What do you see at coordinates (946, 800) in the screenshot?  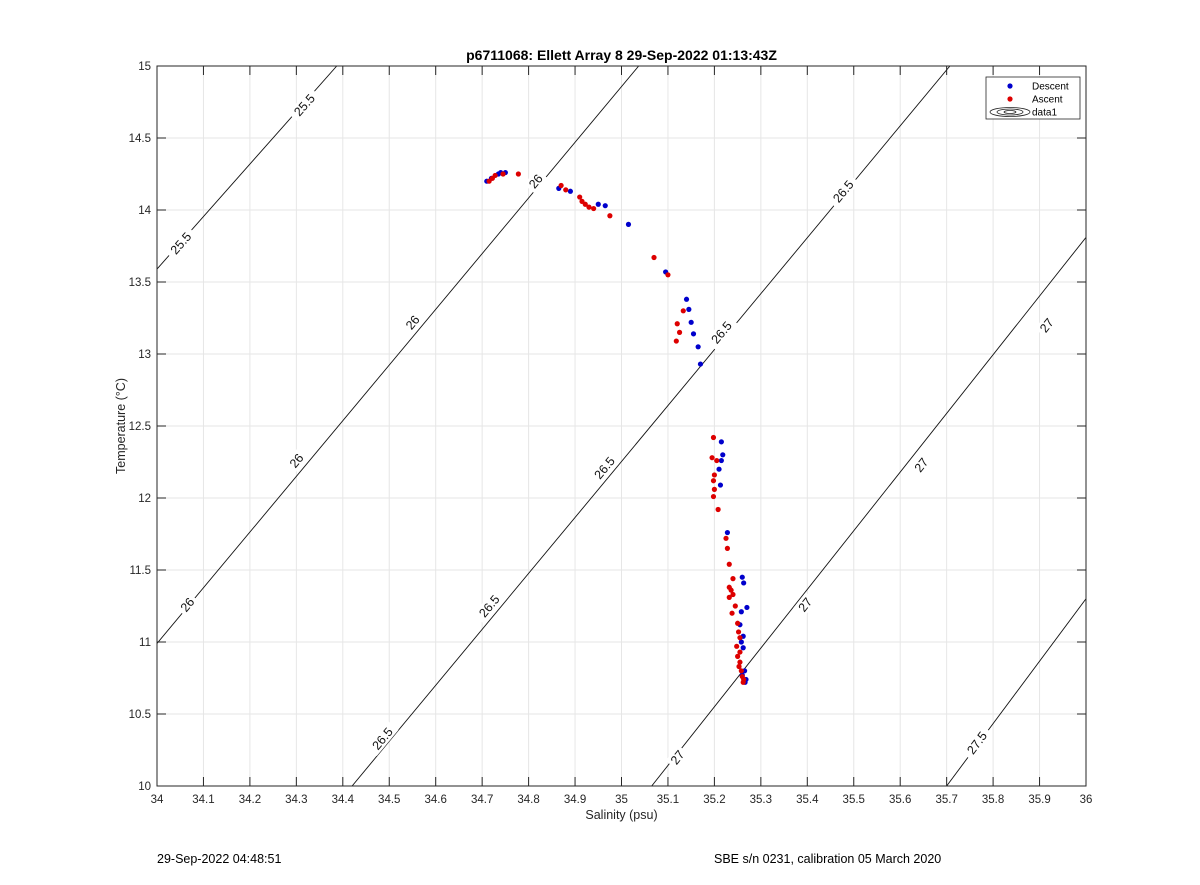 I see `x-tick-label: 35.7` at bounding box center [946, 800].